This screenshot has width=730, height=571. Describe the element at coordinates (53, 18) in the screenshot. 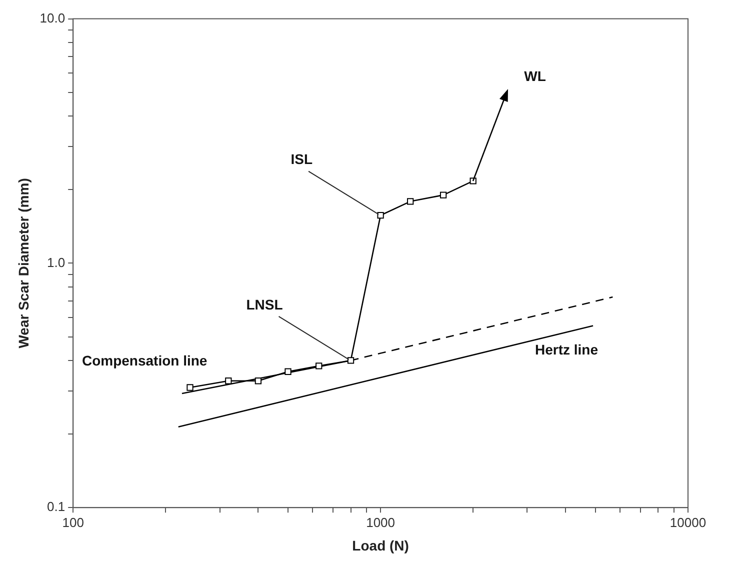

I see `y-tick-label: 10.0` at that location.